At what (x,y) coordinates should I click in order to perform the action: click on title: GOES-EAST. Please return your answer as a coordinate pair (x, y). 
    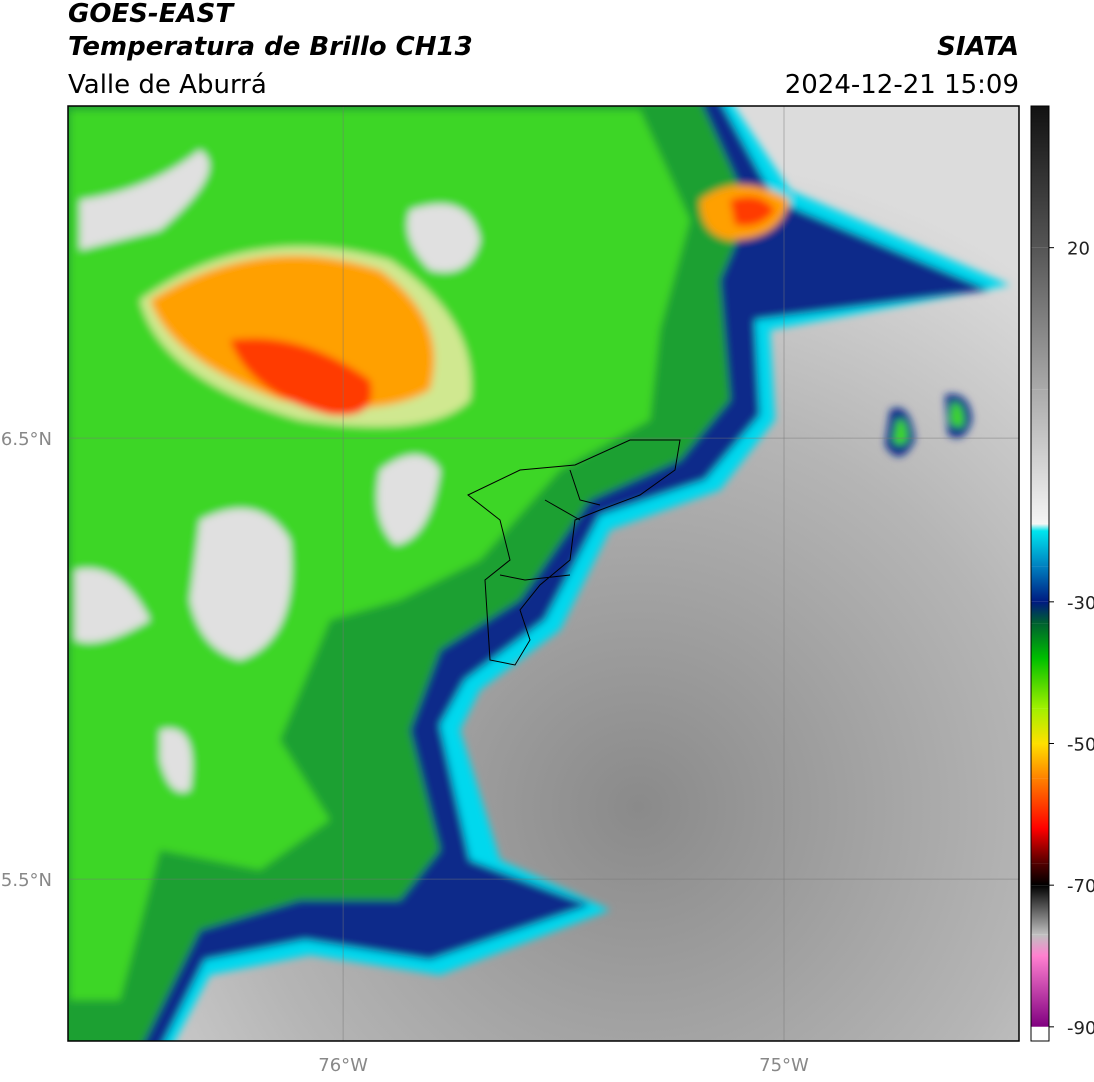
    Looking at the image, I should click on (151, 14).